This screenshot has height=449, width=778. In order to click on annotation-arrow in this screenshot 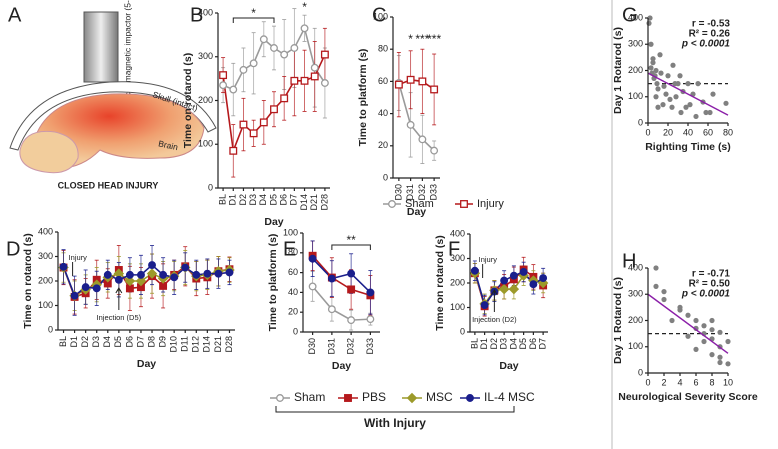, I will do `click(119, 298)`.